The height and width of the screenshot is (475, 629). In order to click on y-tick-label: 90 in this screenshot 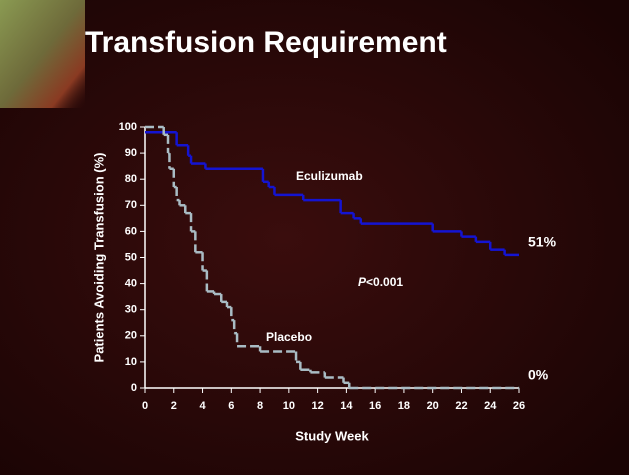, I will do `click(131, 153)`.